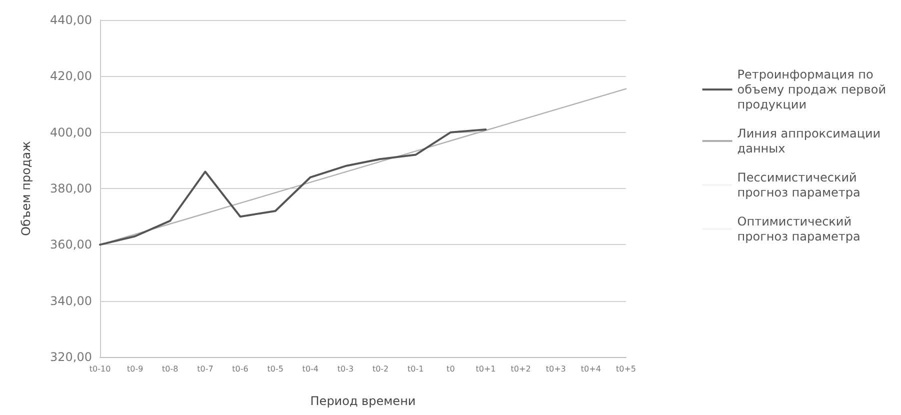  What do you see at coordinates (71, 357) in the screenshot?
I see `y-tick-label: 320,00` at bounding box center [71, 357].